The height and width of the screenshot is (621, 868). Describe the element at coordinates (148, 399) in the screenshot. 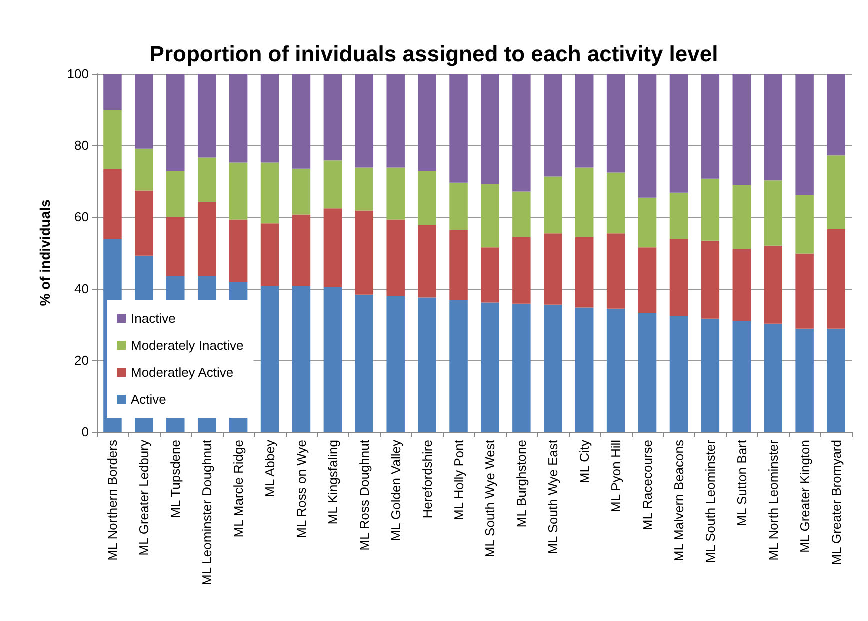

I see `legend-label: Active` at that location.